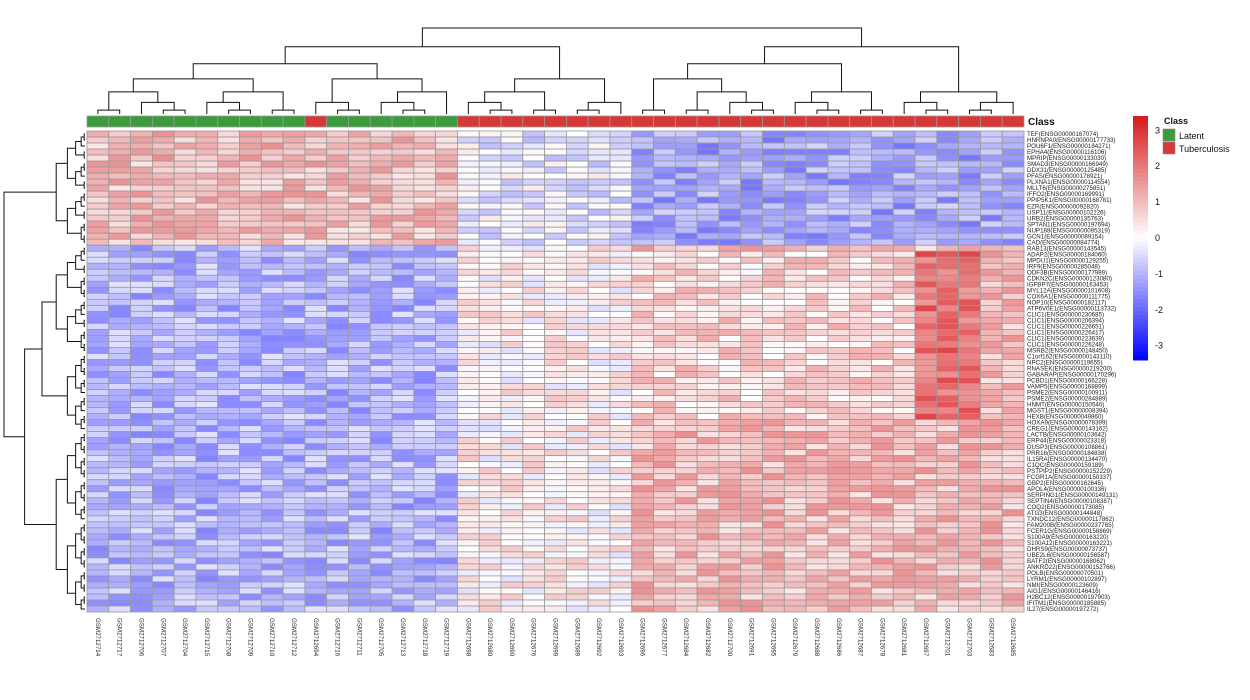  Describe the element at coordinates (1140, 171) in the screenshot. I see `colorbar-step` at that location.